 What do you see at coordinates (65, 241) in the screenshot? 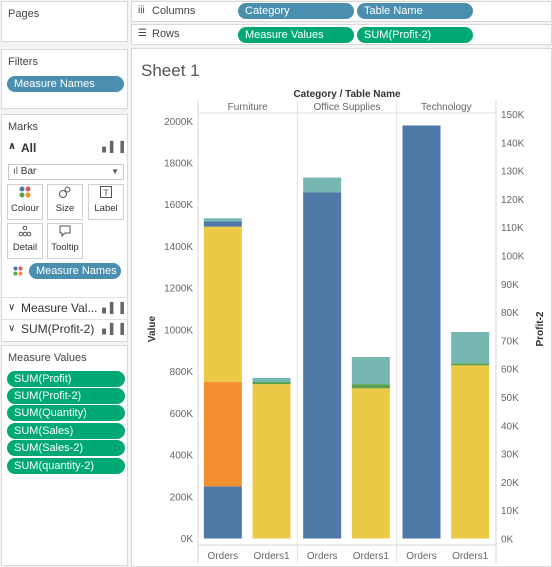
I see `tooltip-card: Tooltip` at bounding box center [65, 241].